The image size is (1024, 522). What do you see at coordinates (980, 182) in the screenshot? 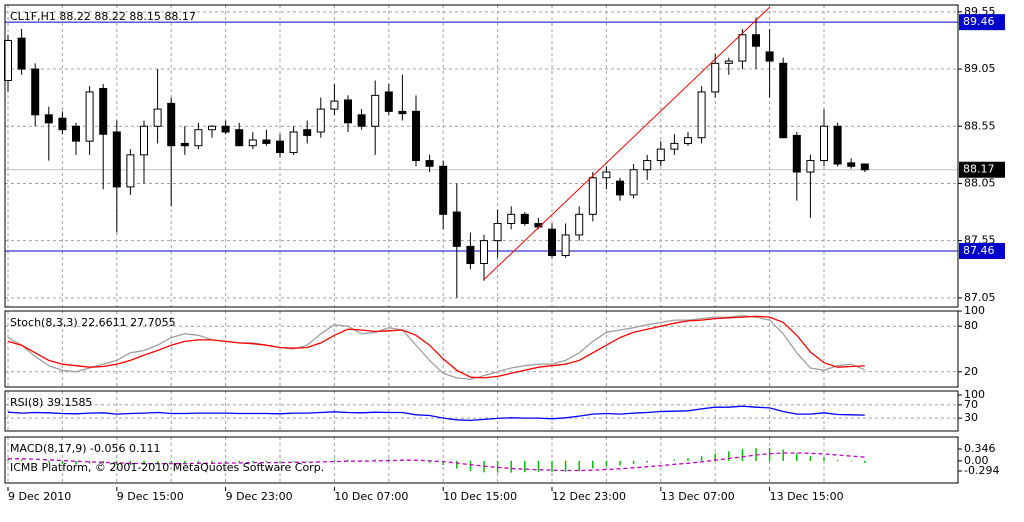
I see `y-tick-label: 88.05` at bounding box center [980, 182].